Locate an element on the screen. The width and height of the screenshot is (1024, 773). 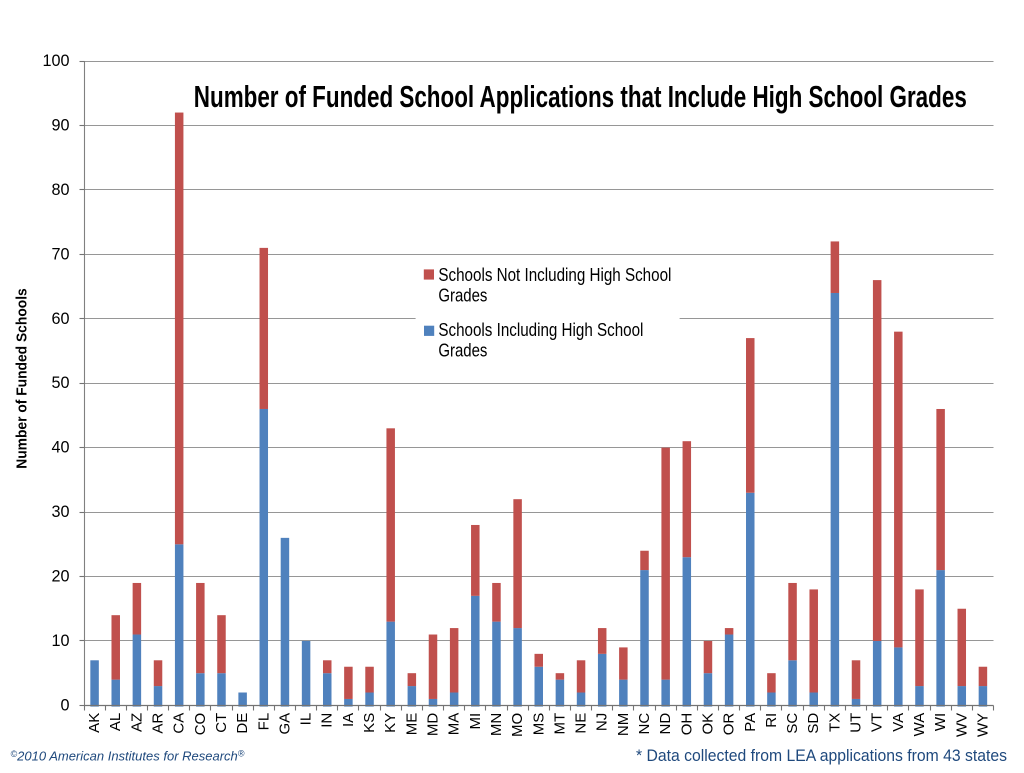
svg-text: KS is located at coordinates (369, 723).